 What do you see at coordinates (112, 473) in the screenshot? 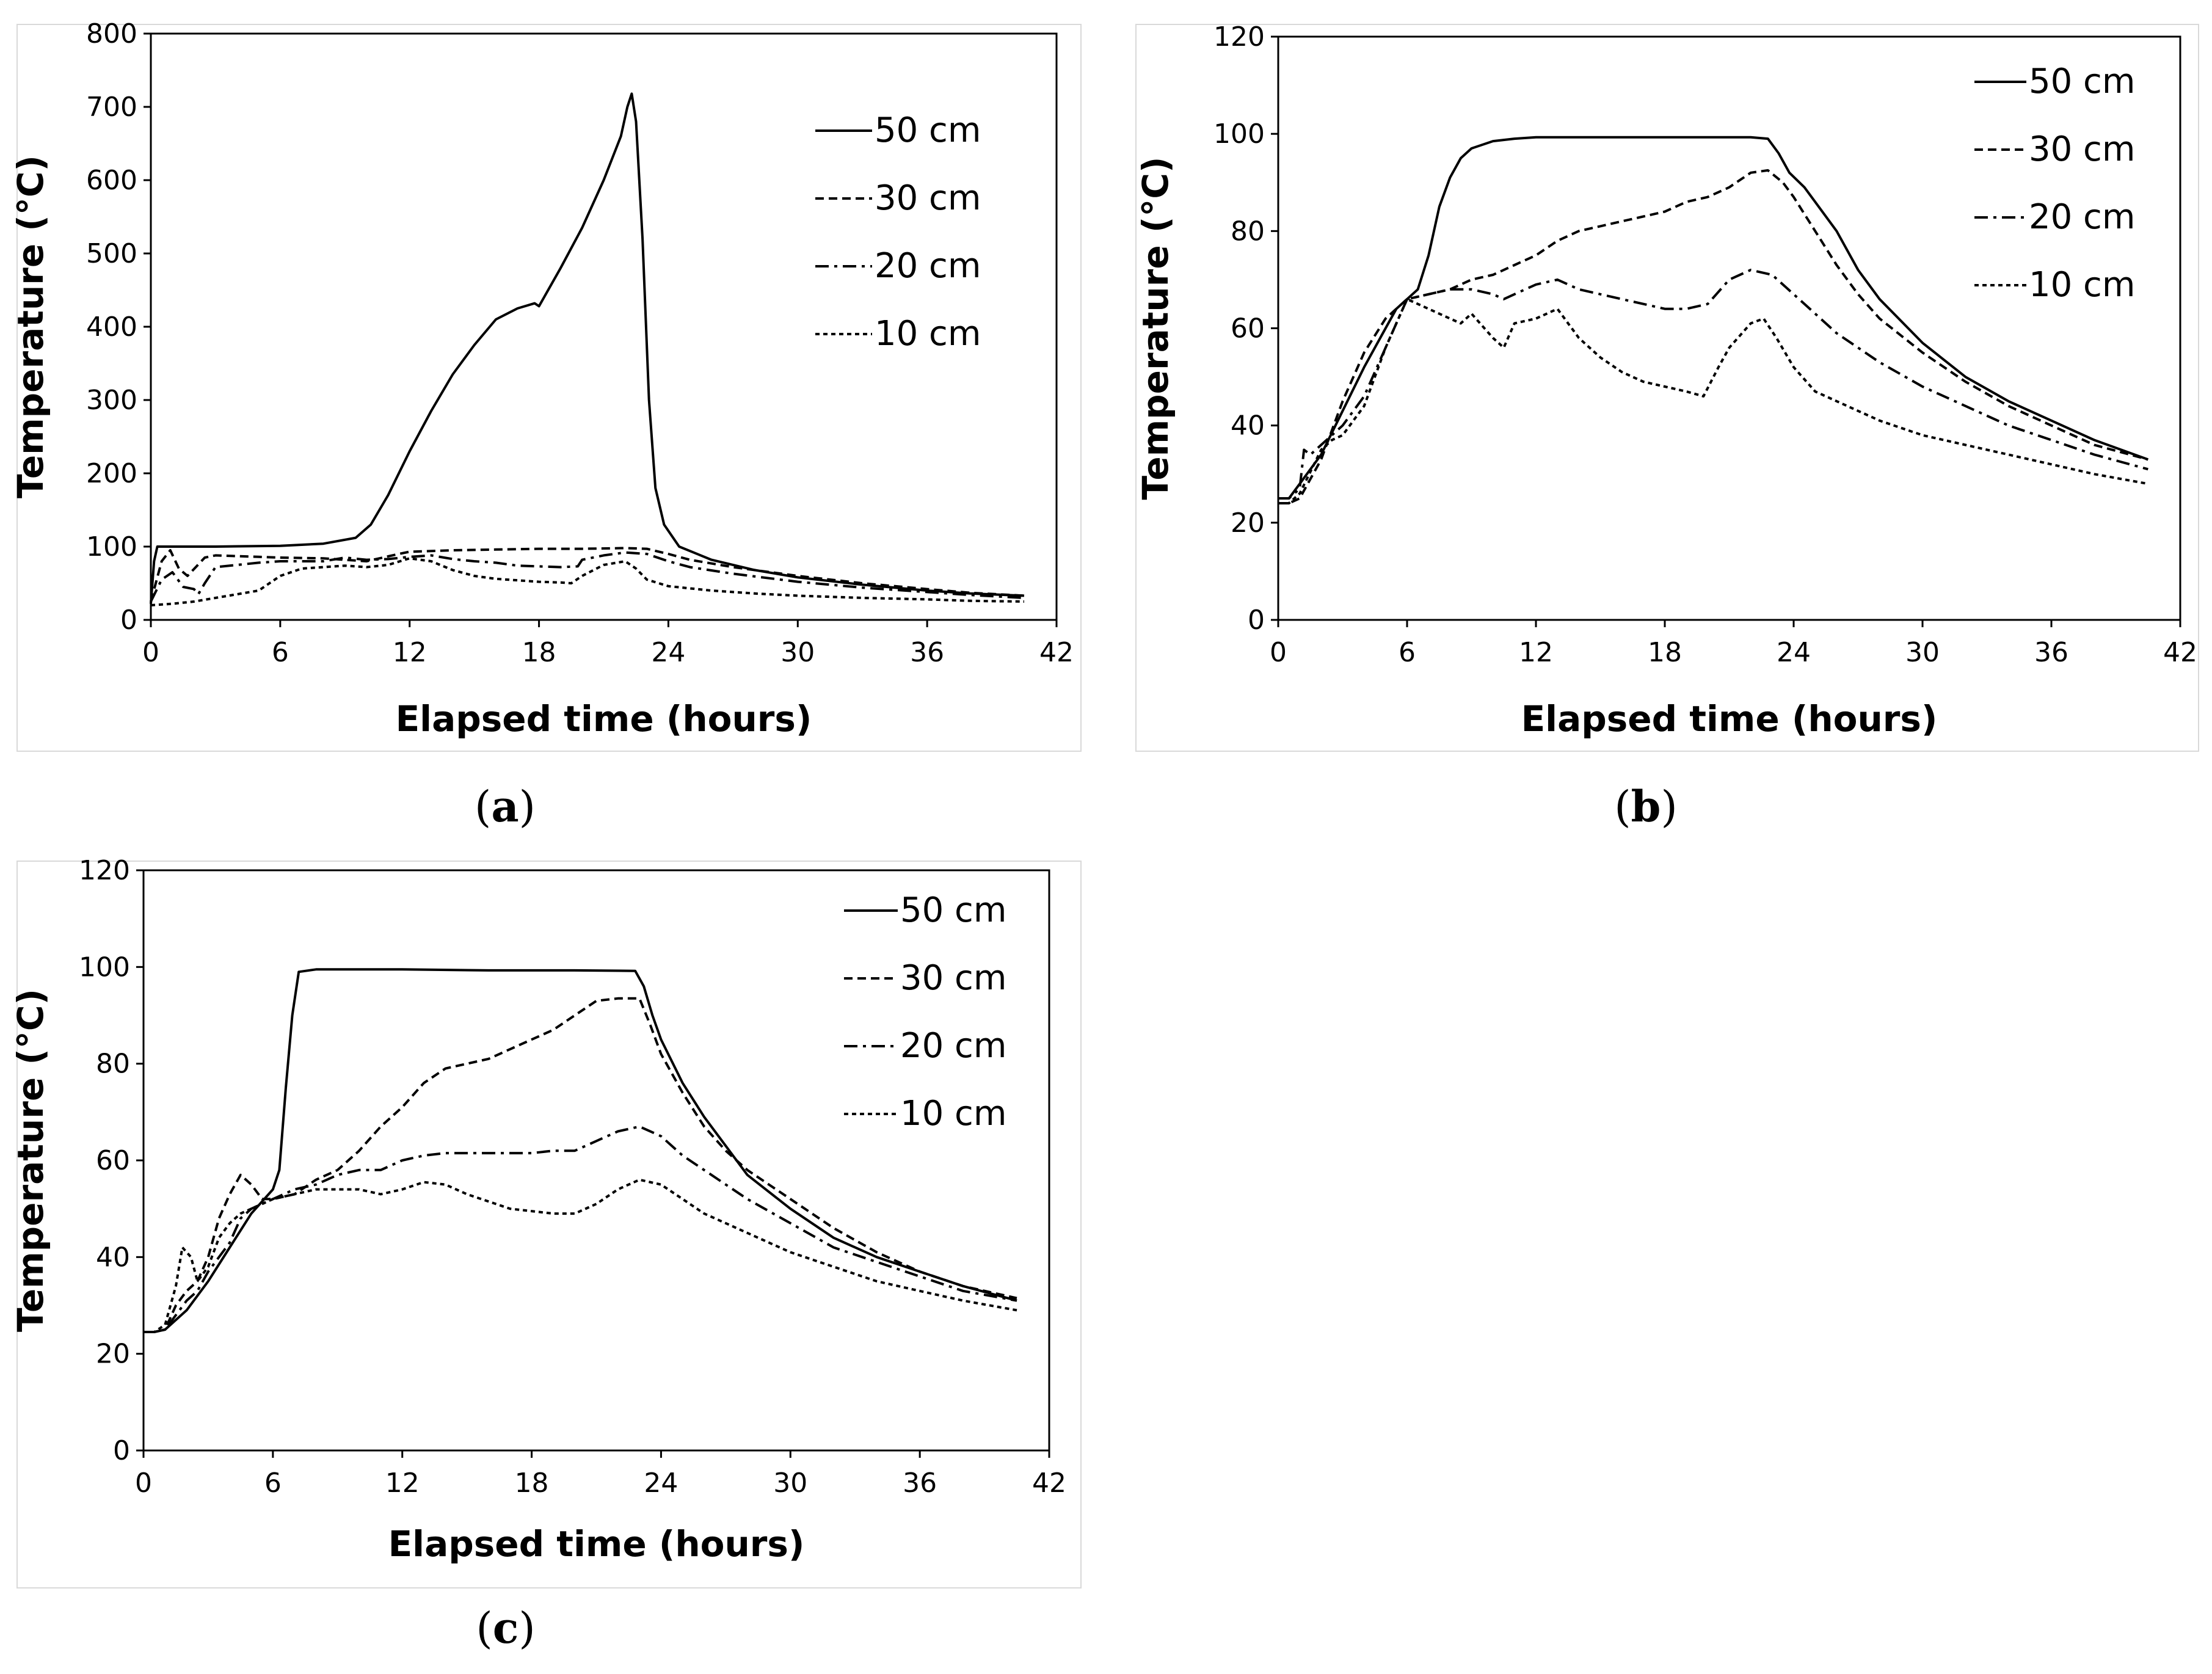
I see `y-tick-label: 200` at bounding box center [112, 473].